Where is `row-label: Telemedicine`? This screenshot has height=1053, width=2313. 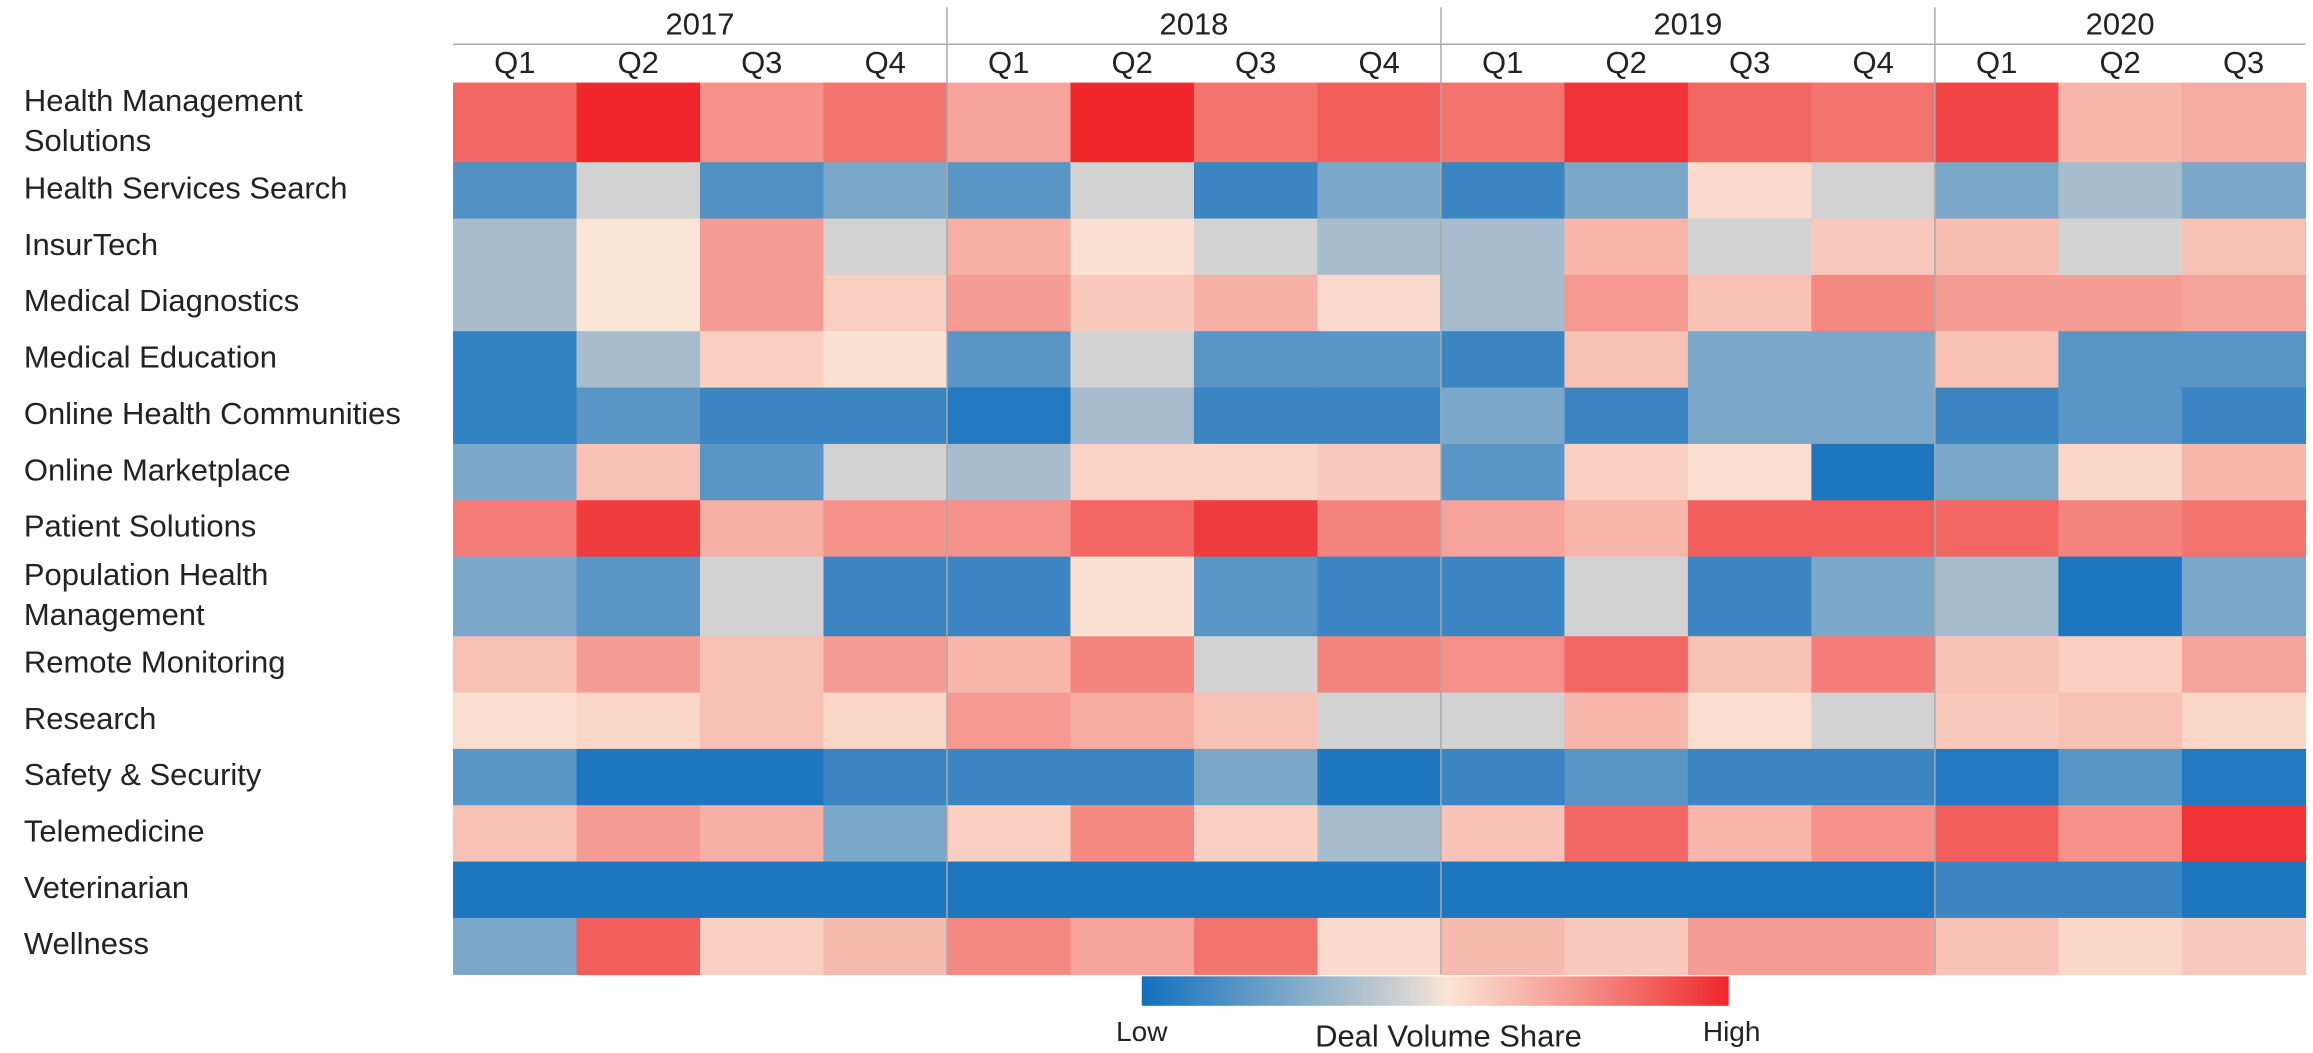
row-label: Telemedicine is located at coordinates (114, 831).